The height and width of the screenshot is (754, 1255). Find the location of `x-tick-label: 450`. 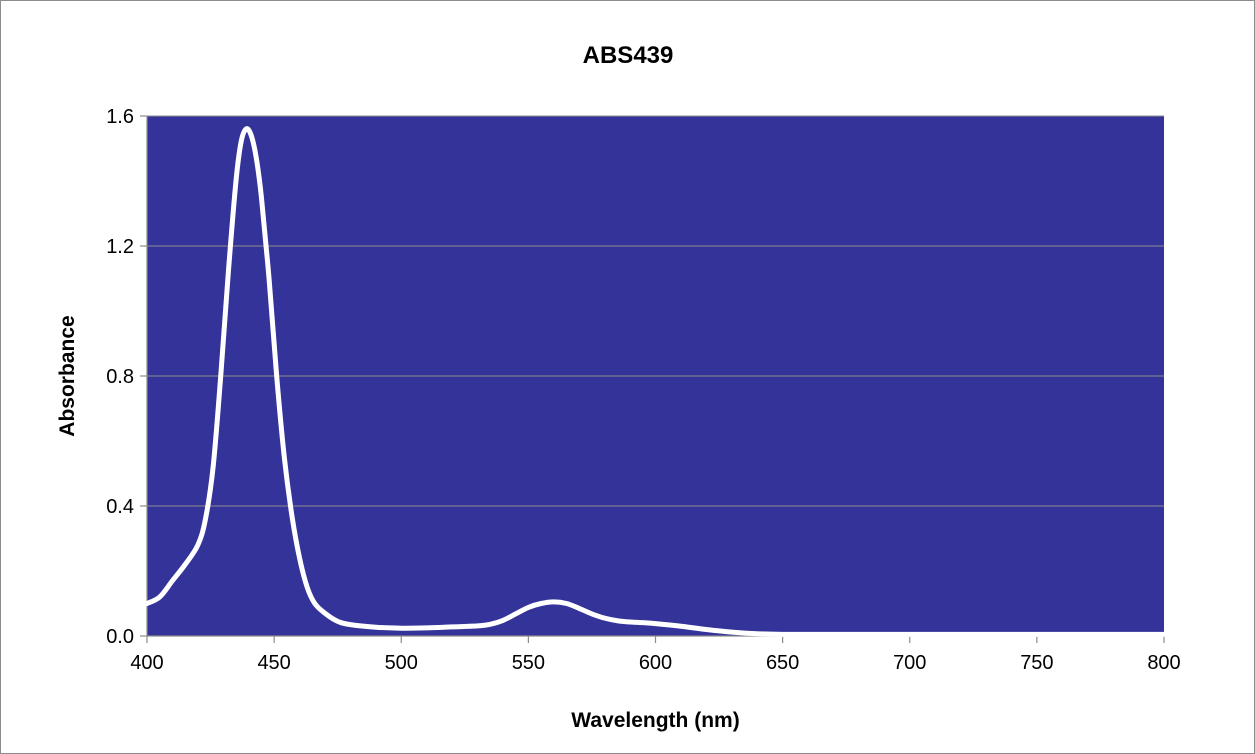

x-tick-label: 450 is located at coordinates (273, 663).